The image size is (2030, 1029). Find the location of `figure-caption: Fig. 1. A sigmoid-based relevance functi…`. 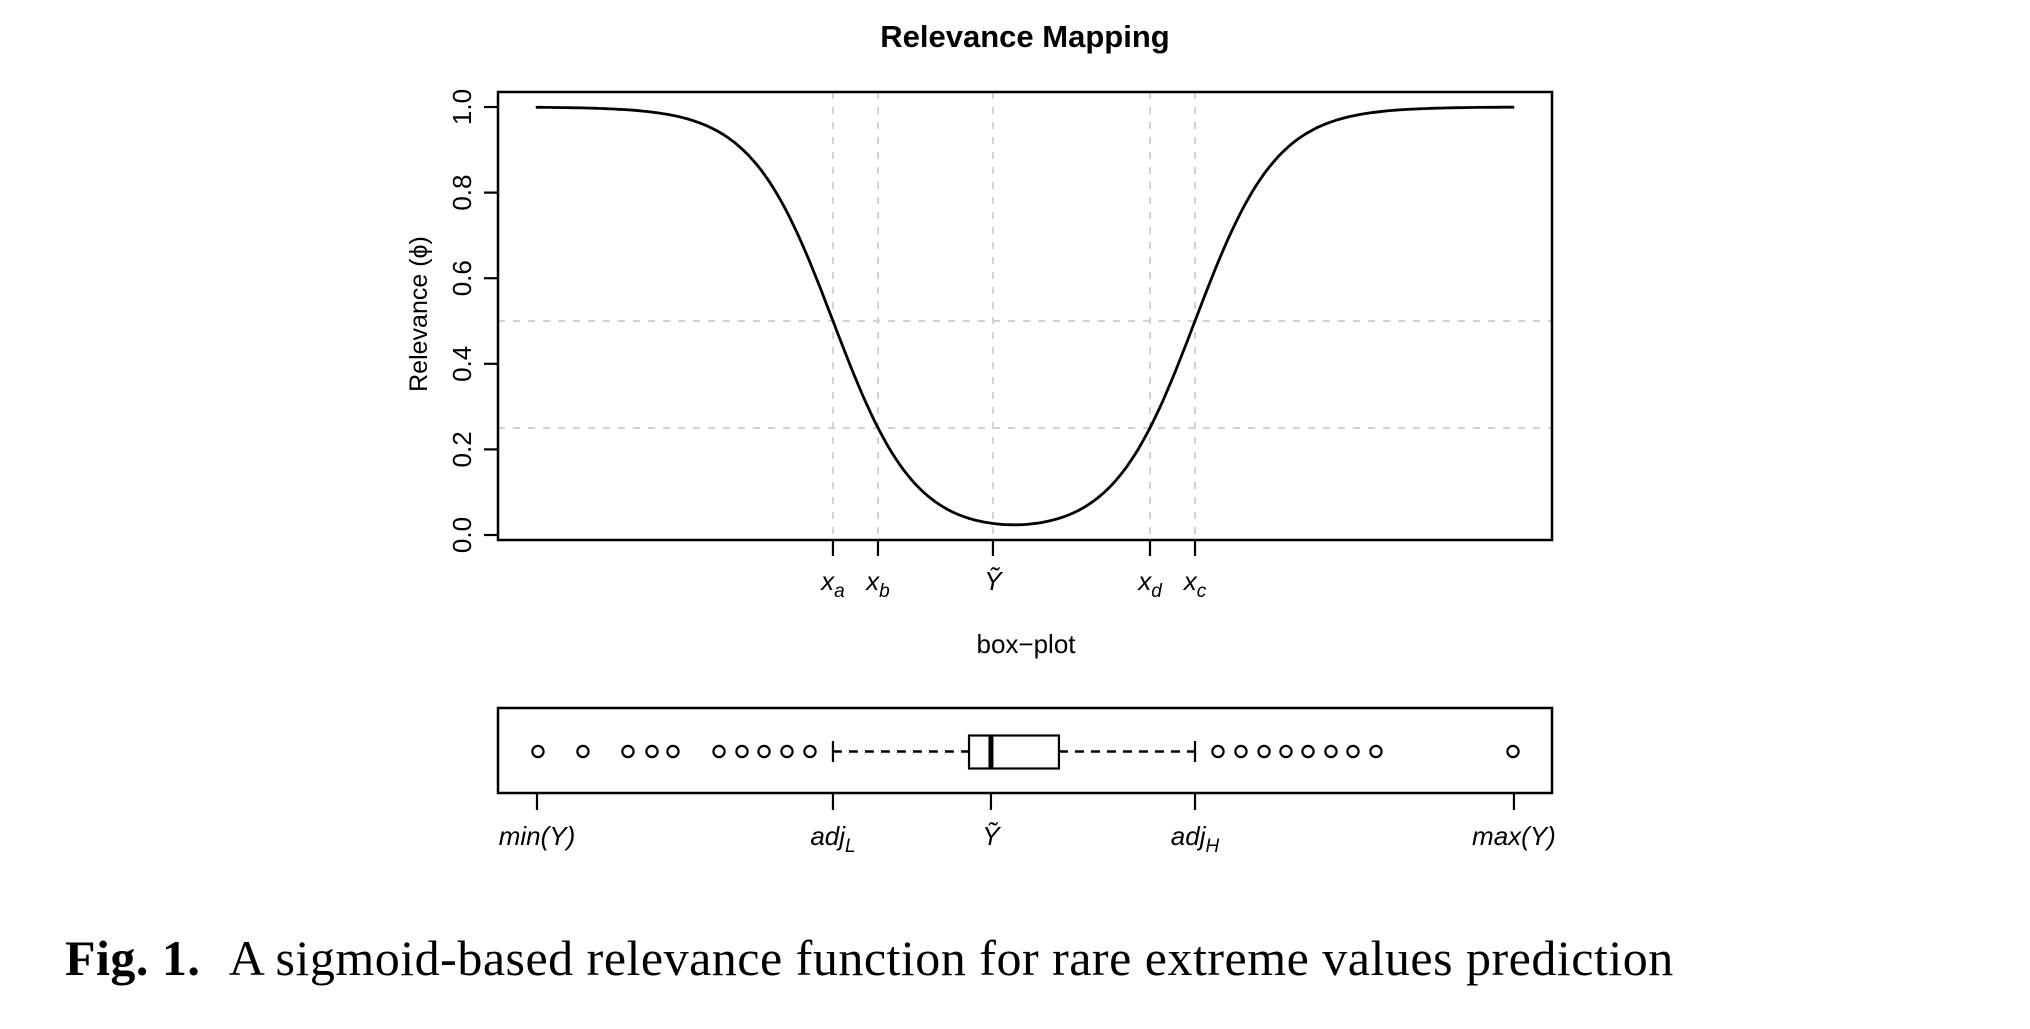

figure-caption: Fig. 1. A sigmoid-based relevance functi… is located at coordinates (869, 958).